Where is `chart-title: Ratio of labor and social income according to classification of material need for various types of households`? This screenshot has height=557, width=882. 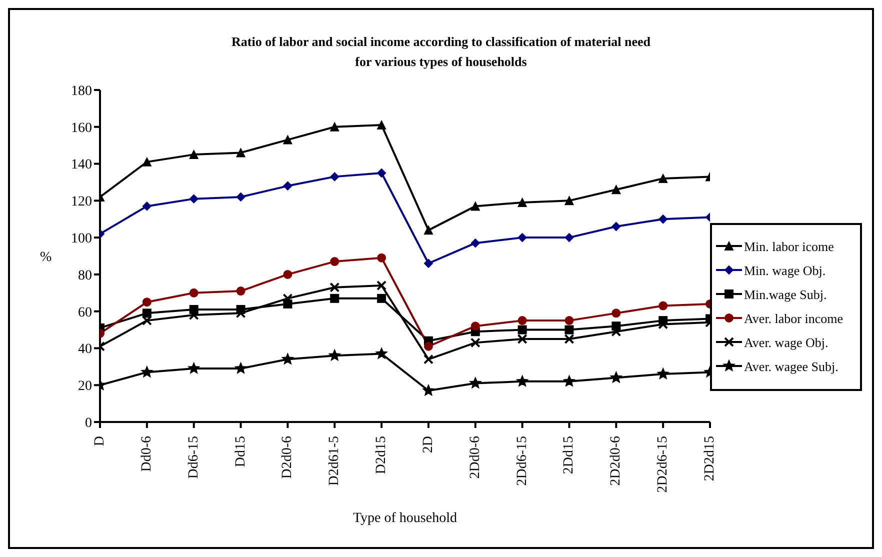
chart-title: Ratio of labor and social income according to classification of material need for various types of households is located at coordinates (441, 52).